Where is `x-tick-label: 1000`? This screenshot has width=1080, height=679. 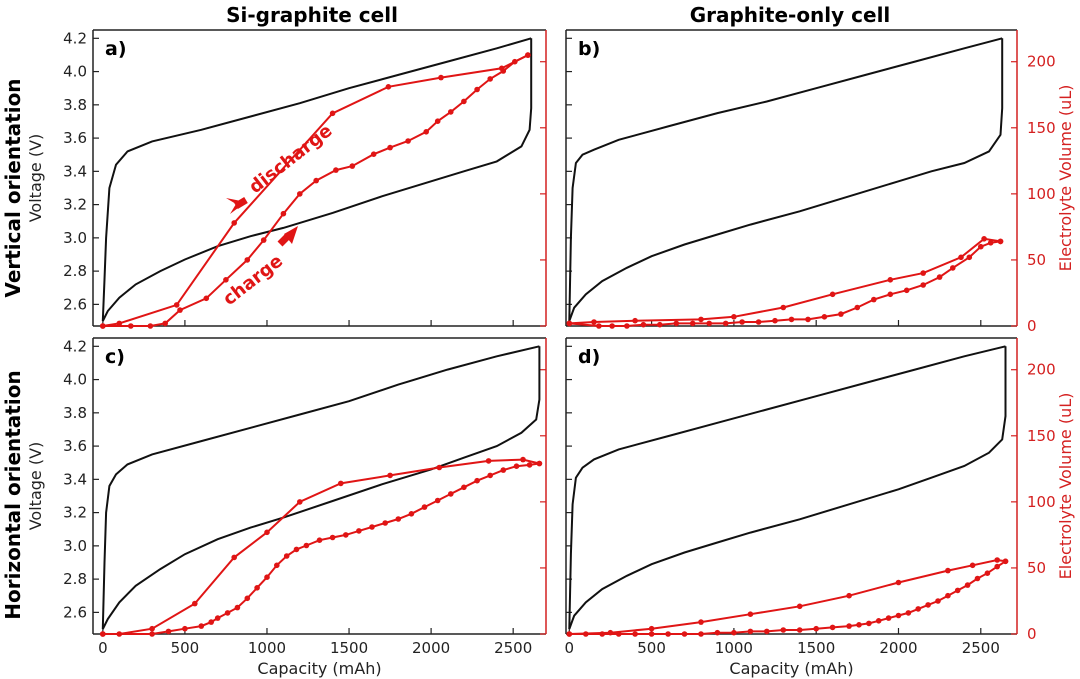 x-tick-label: 1000 is located at coordinates (267, 648).